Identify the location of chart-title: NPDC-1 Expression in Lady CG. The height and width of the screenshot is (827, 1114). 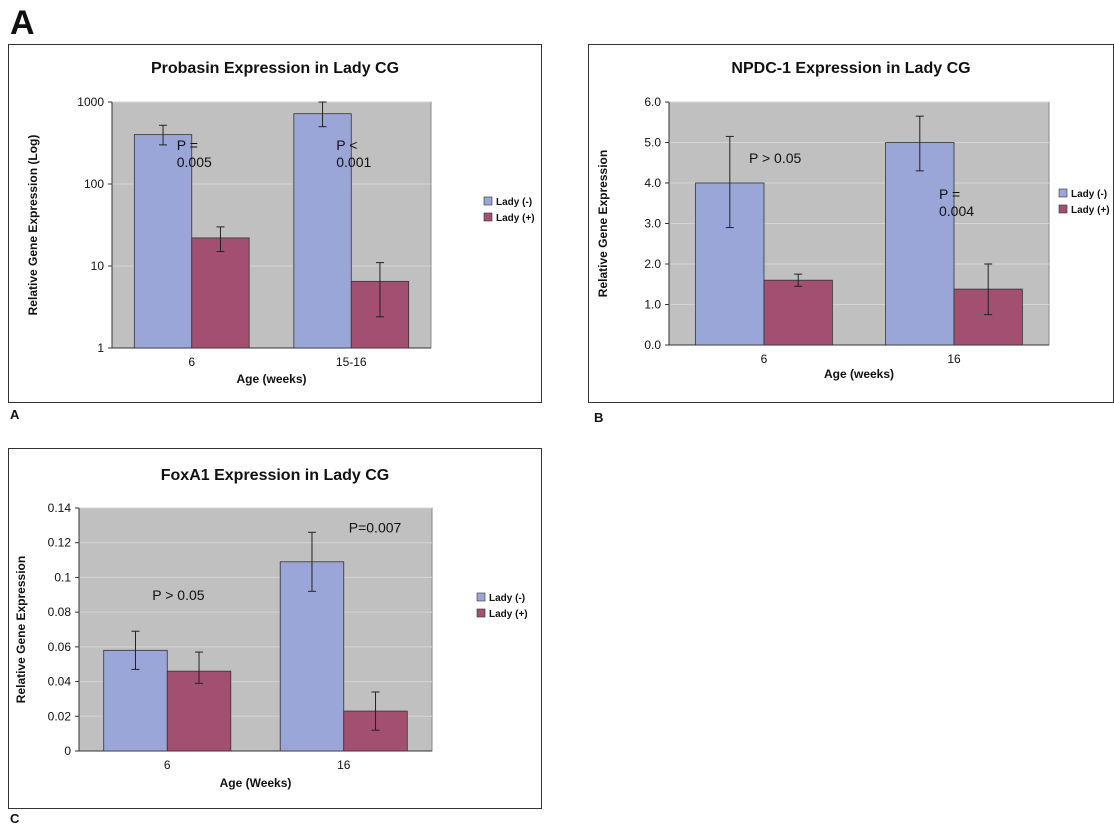
(850, 68).